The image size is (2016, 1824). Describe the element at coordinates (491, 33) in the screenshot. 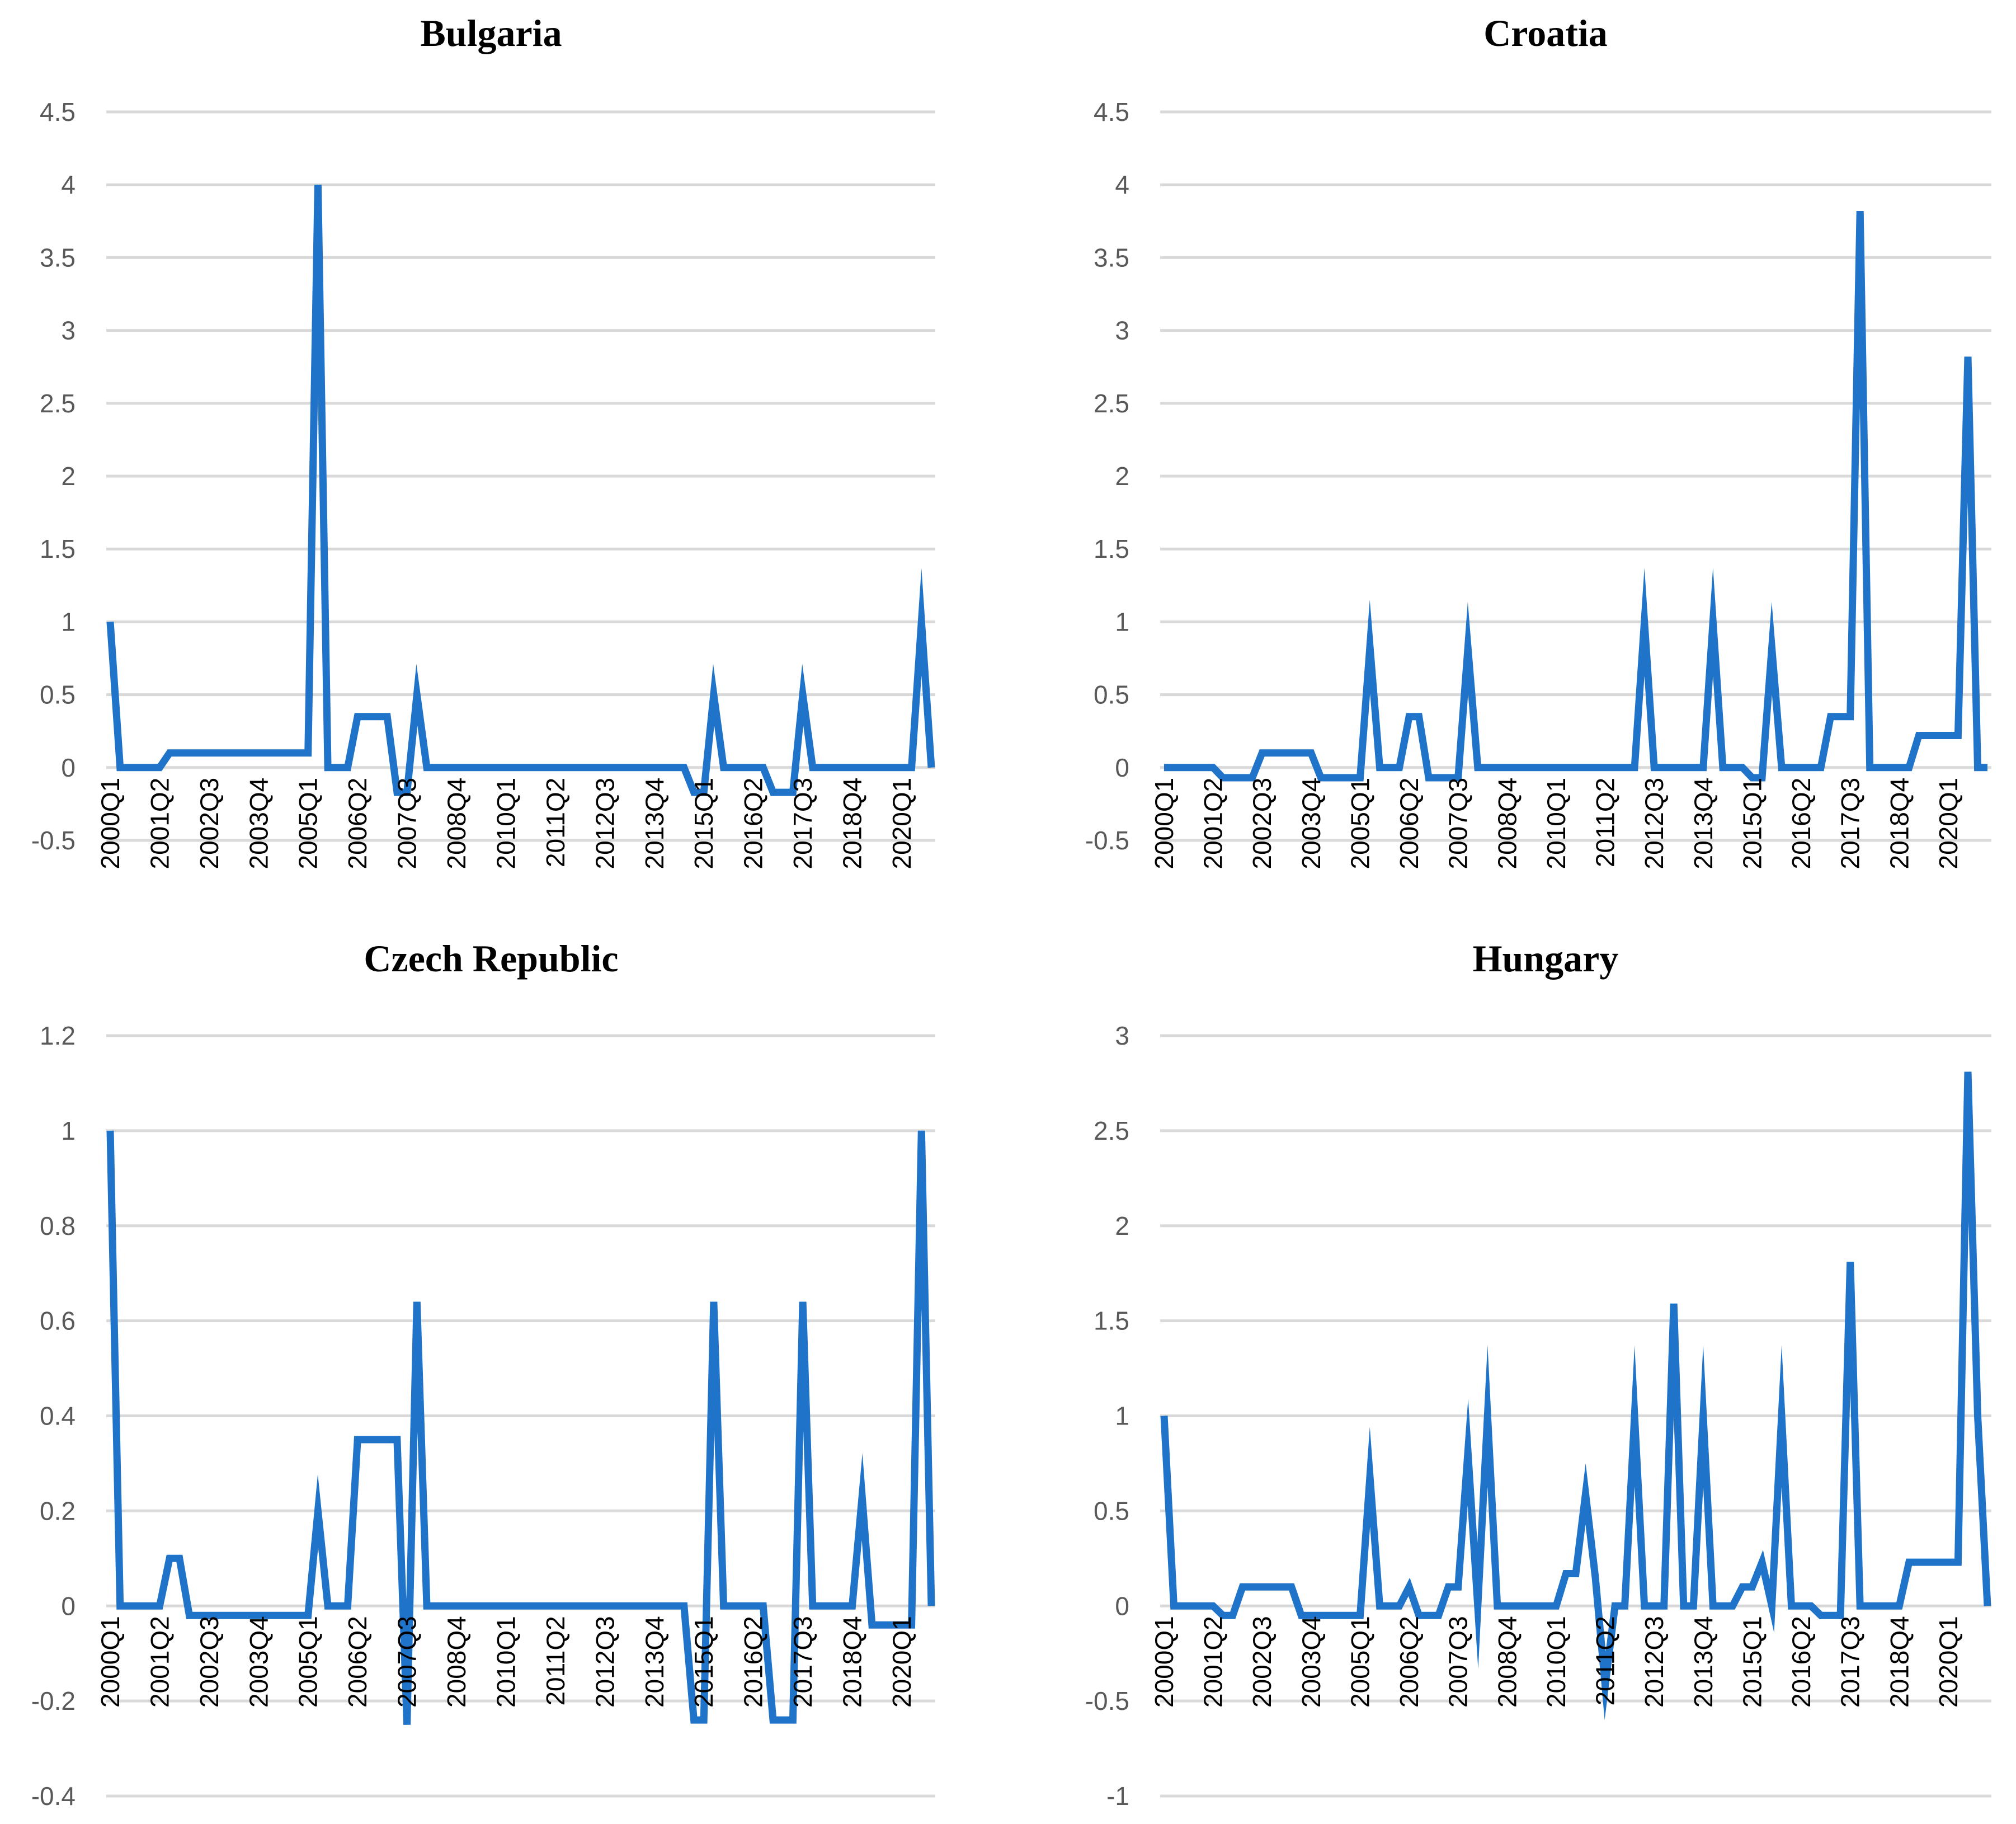

I see `chart-title: Bulgaria` at that location.